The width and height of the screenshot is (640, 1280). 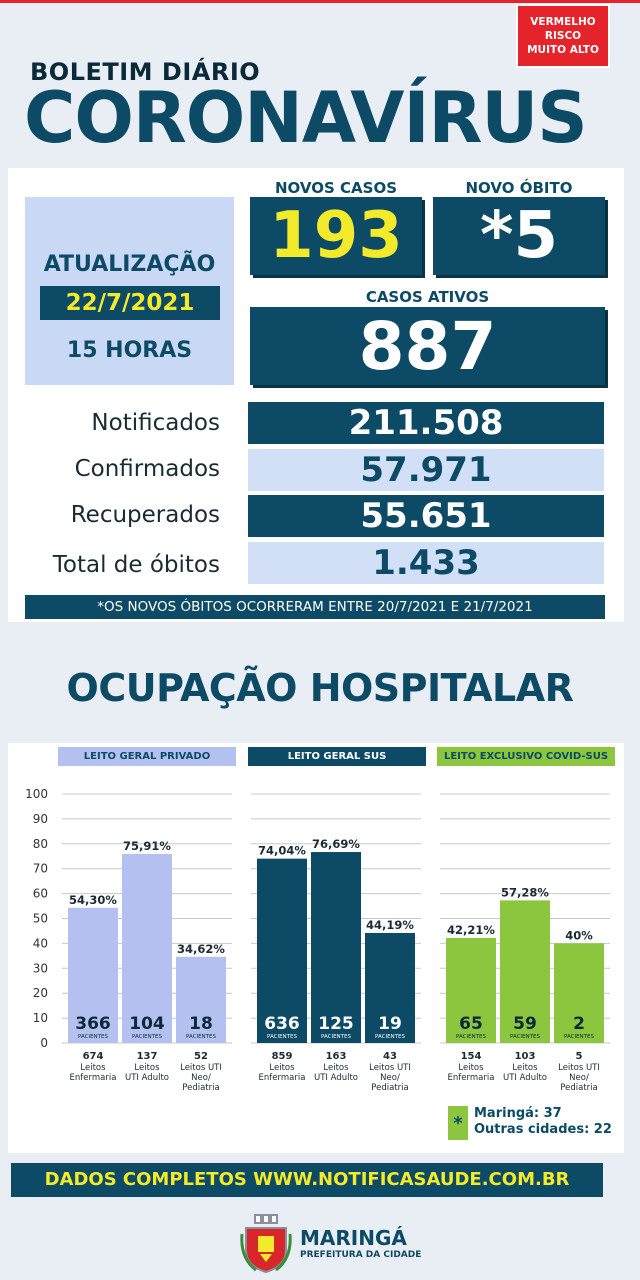 What do you see at coordinates (543, 1129) in the screenshot?
I see `legend-line-other-cities: Outras cidades: 22` at bounding box center [543, 1129].